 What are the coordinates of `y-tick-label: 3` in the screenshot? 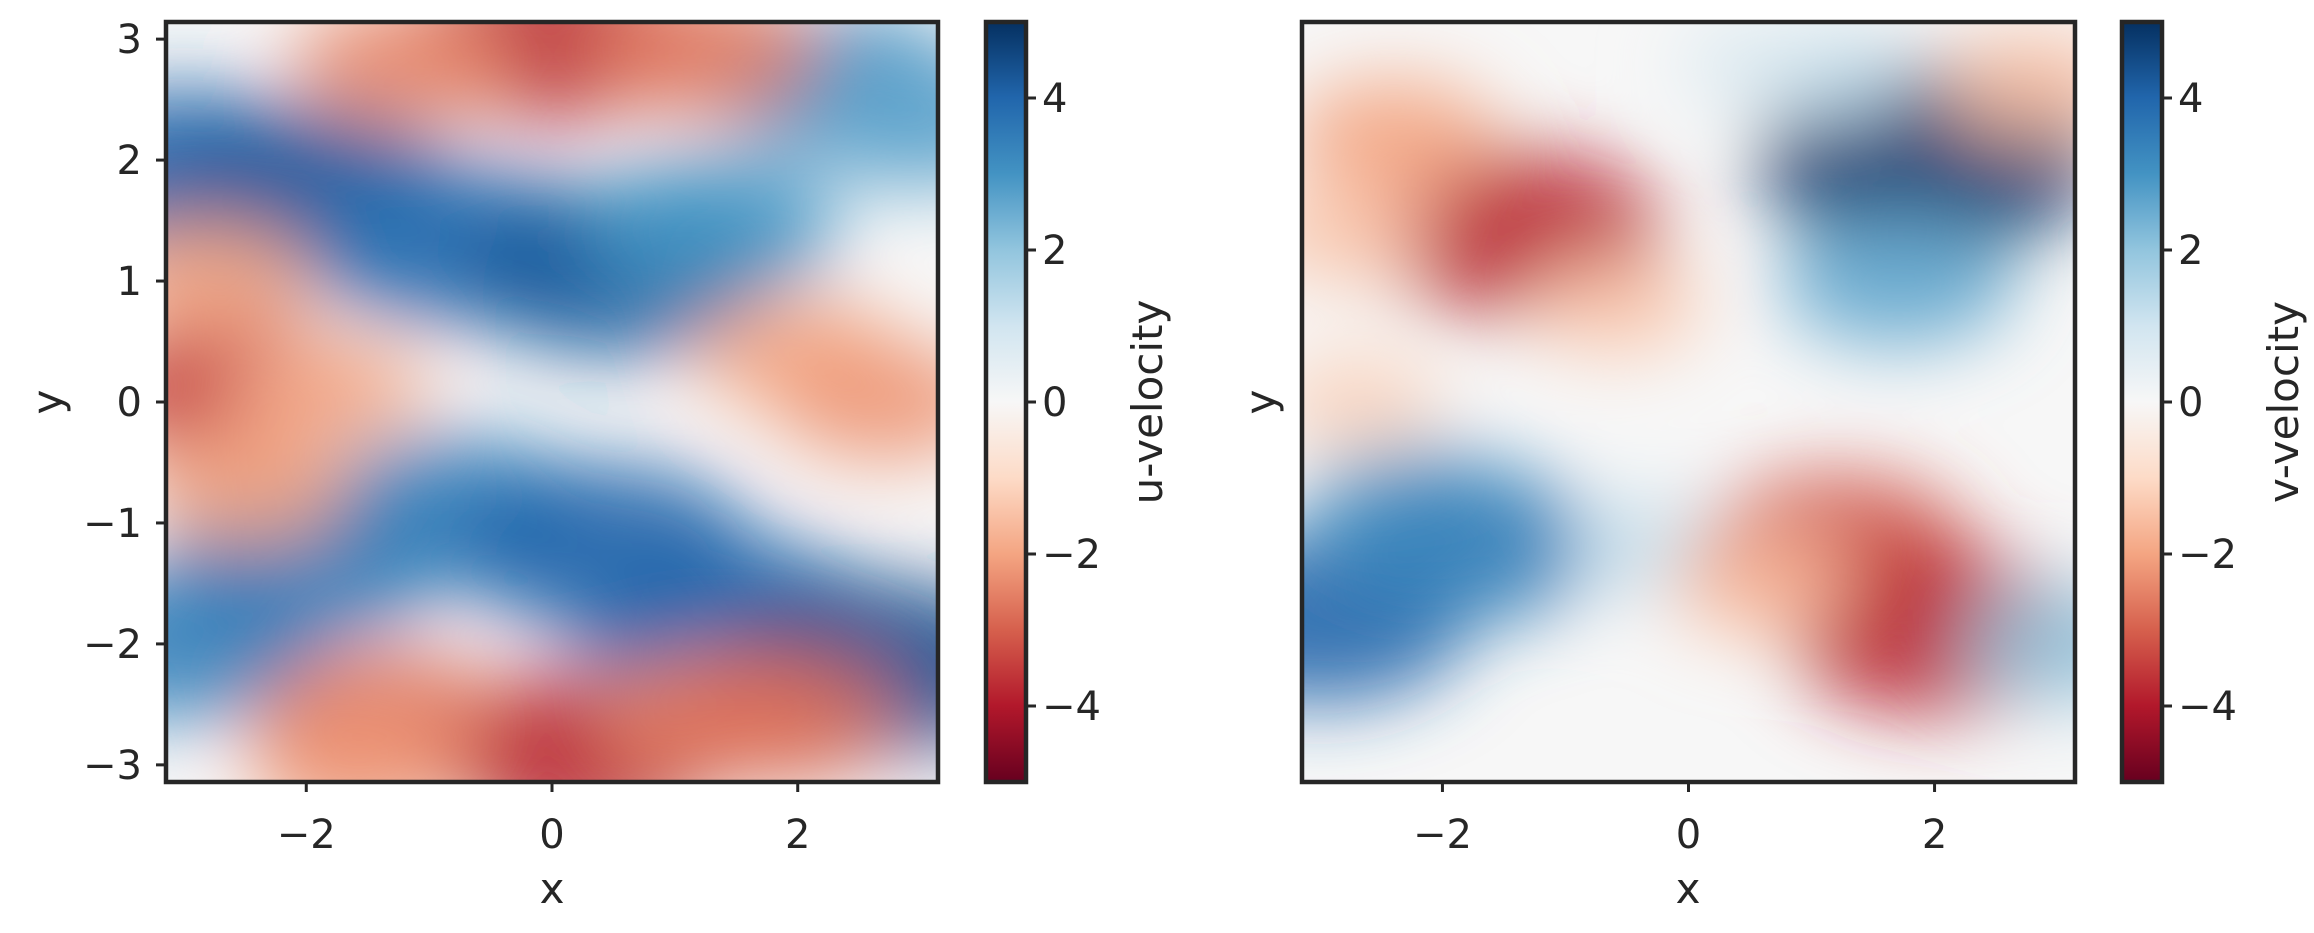 It's located at (129, 40).